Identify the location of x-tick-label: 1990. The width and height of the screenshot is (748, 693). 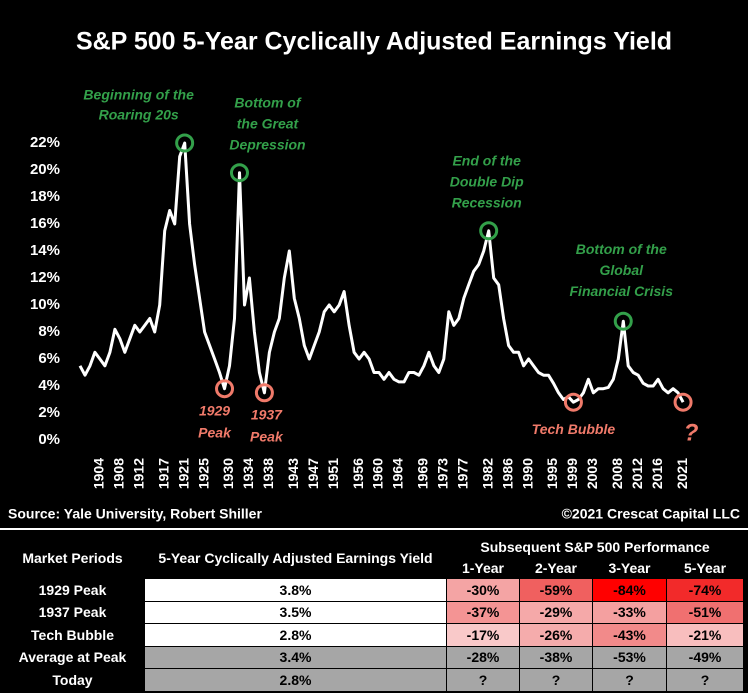
(527, 473).